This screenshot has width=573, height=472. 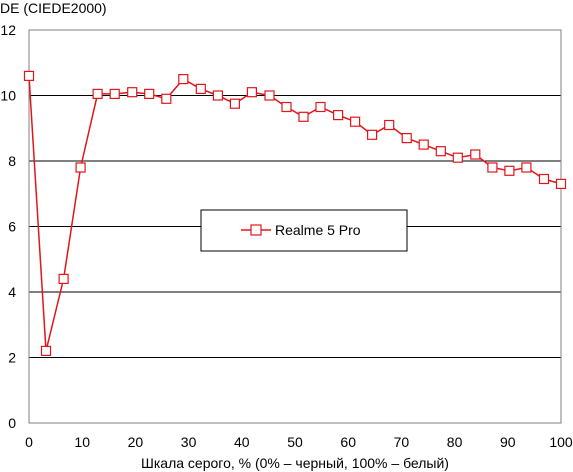 What do you see at coordinates (189, 442) in the screenshot?
I see `x-tick-label: 30` at bounding box center [189, 442].